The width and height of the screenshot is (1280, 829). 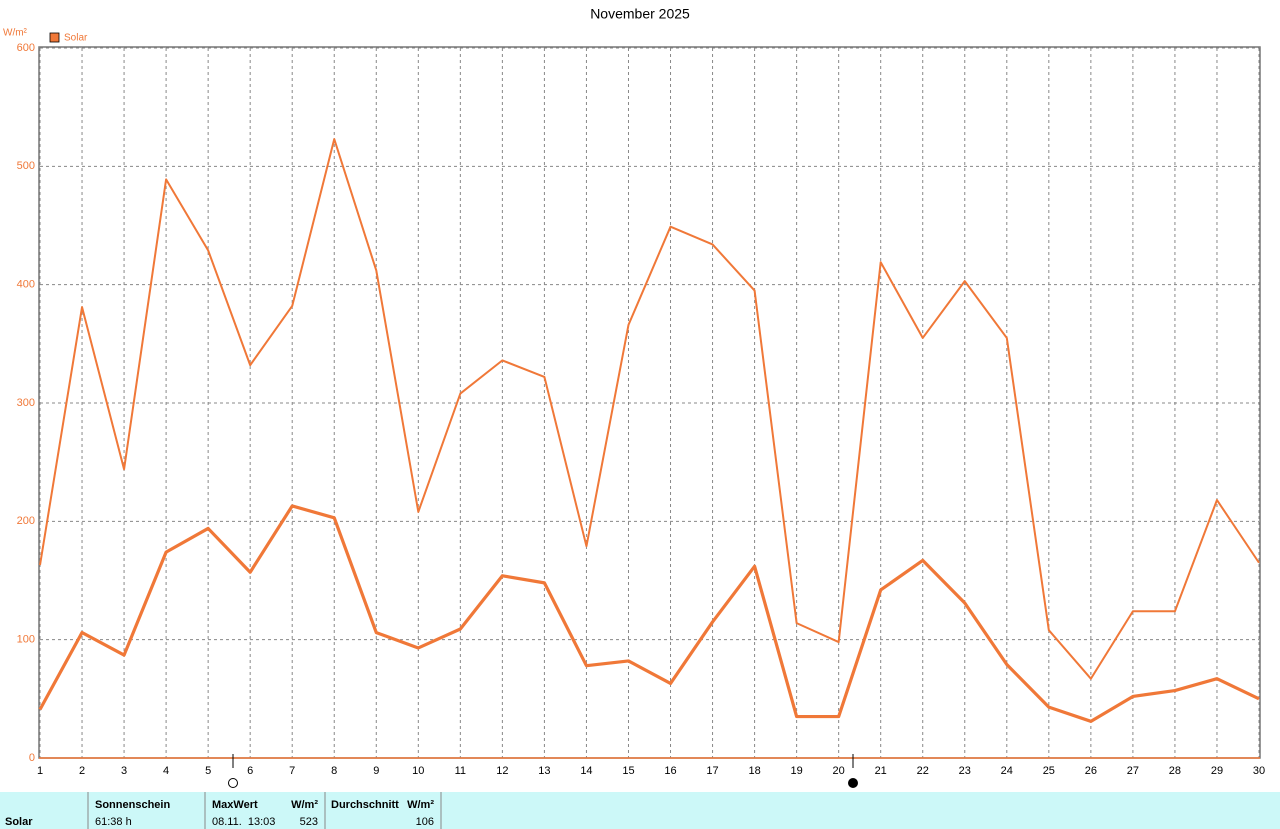 I want to click on x-tick-label: 23, so click(x=965, y=771).